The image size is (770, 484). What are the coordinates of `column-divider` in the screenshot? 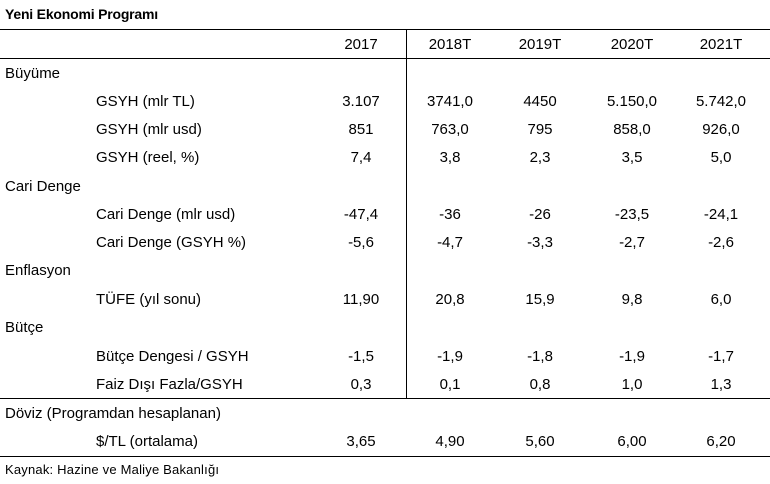 It's located at (406, 213).